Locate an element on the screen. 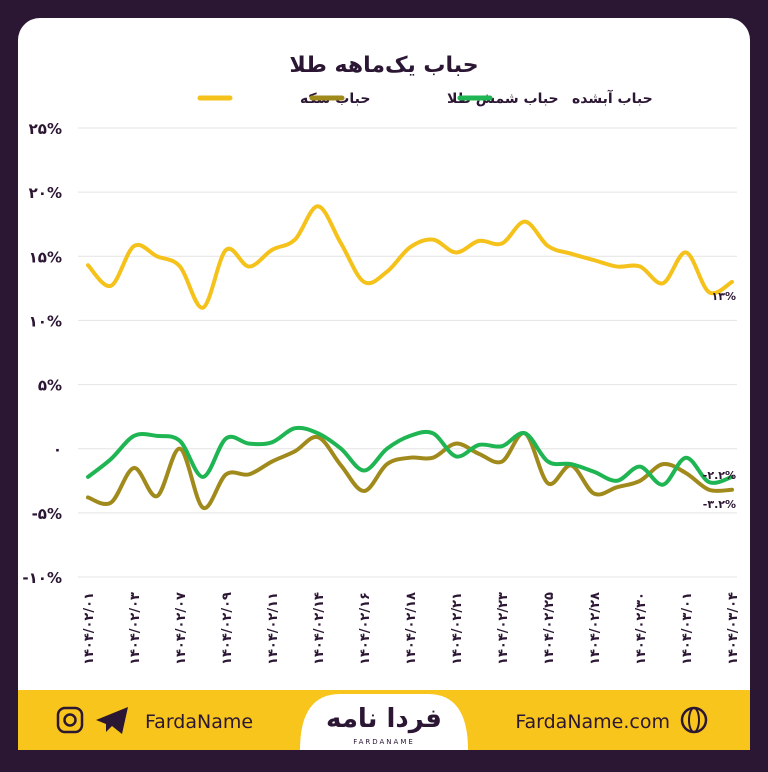 The image size is (768, 772). instagram-icon is located at coordinates (70, 720).